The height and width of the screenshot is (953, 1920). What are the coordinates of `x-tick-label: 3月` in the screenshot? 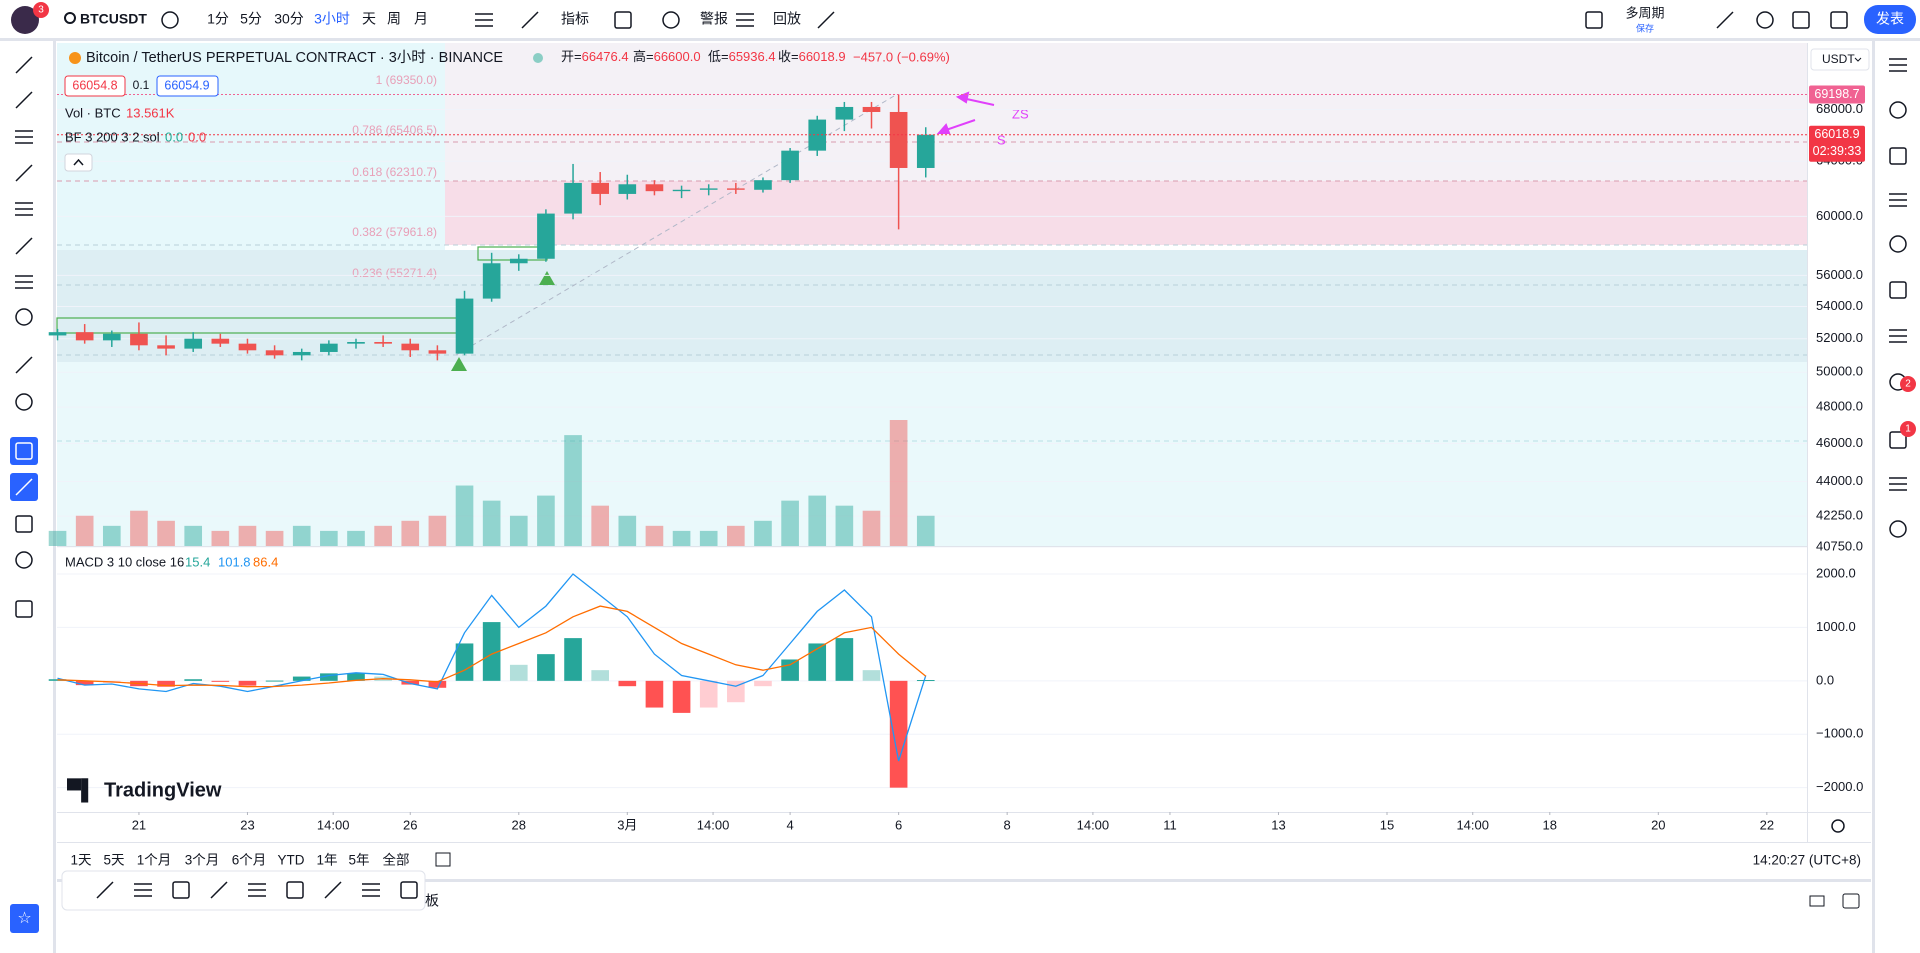 It's located at (627, 824).